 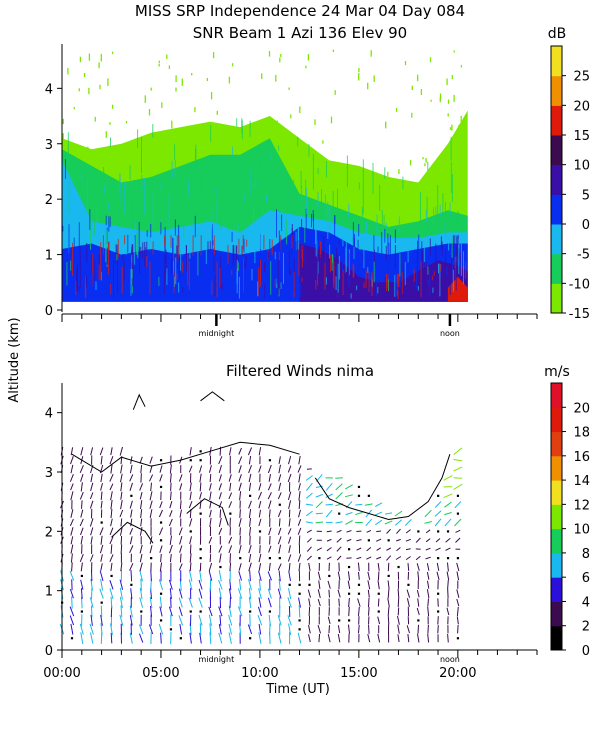 I want to click on snr-colorbar-tick-label: -5, so click(x=583, y=255).